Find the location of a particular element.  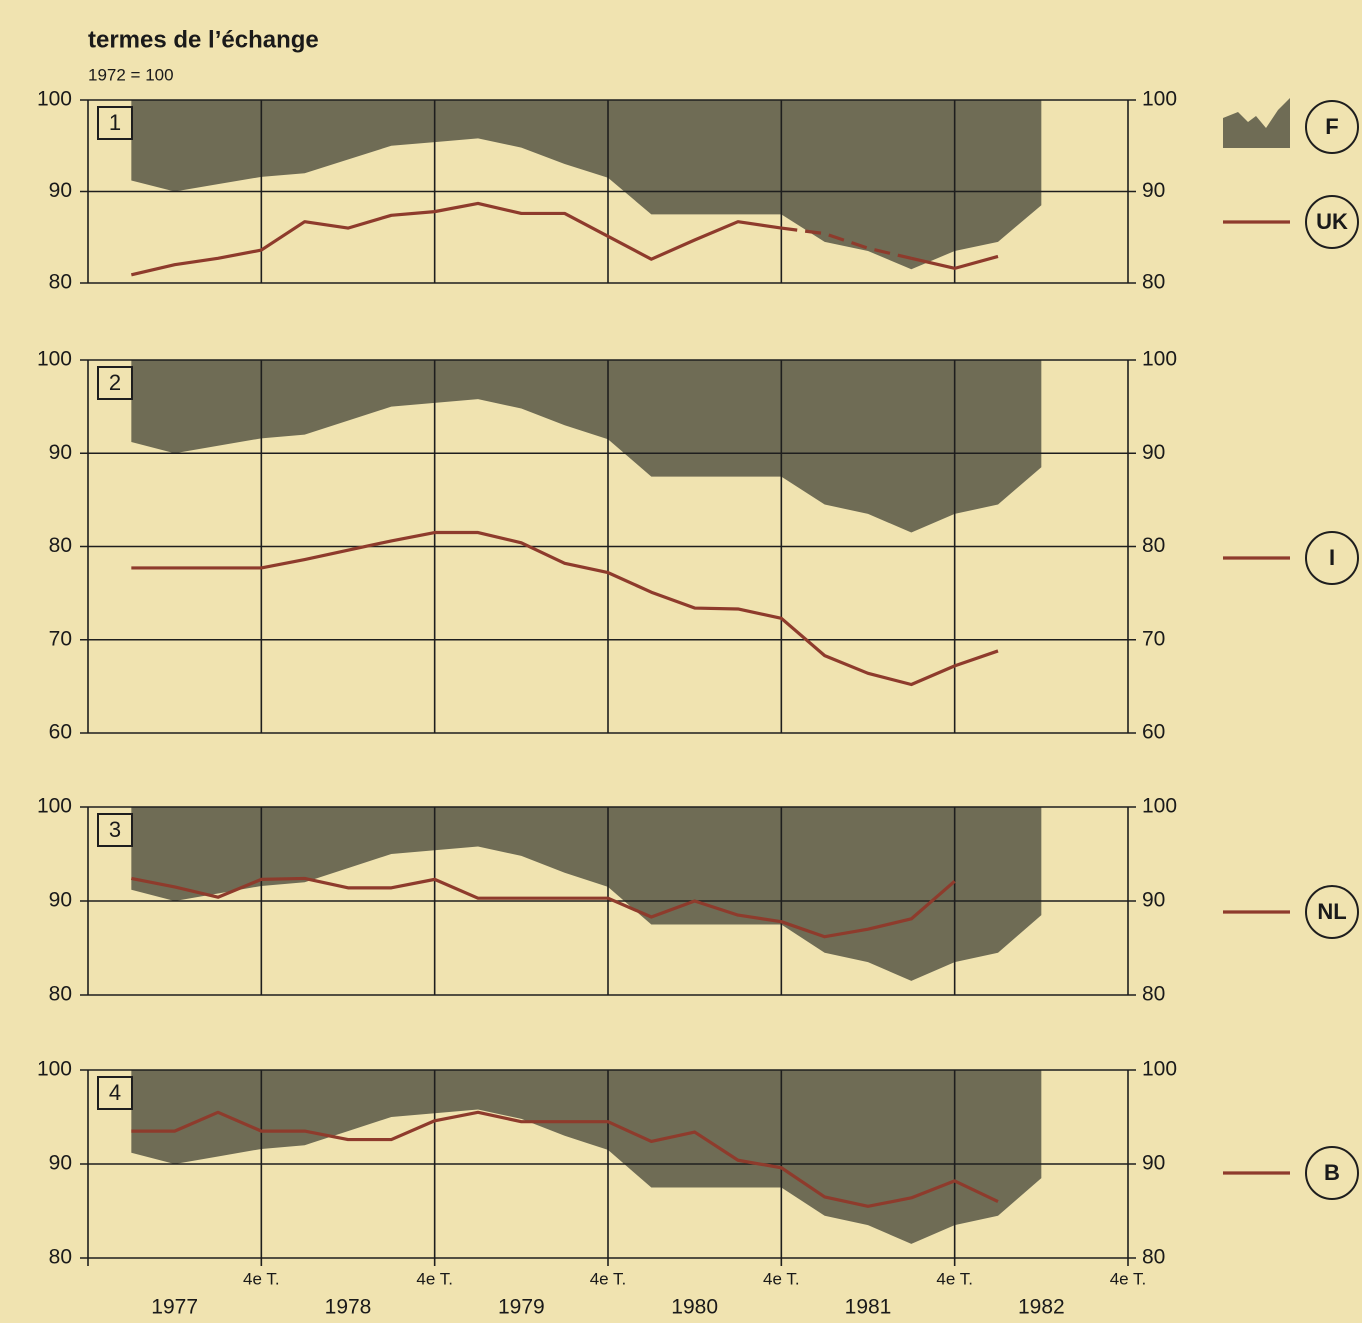

legend-label: I is located at coordinates (1332, 557).